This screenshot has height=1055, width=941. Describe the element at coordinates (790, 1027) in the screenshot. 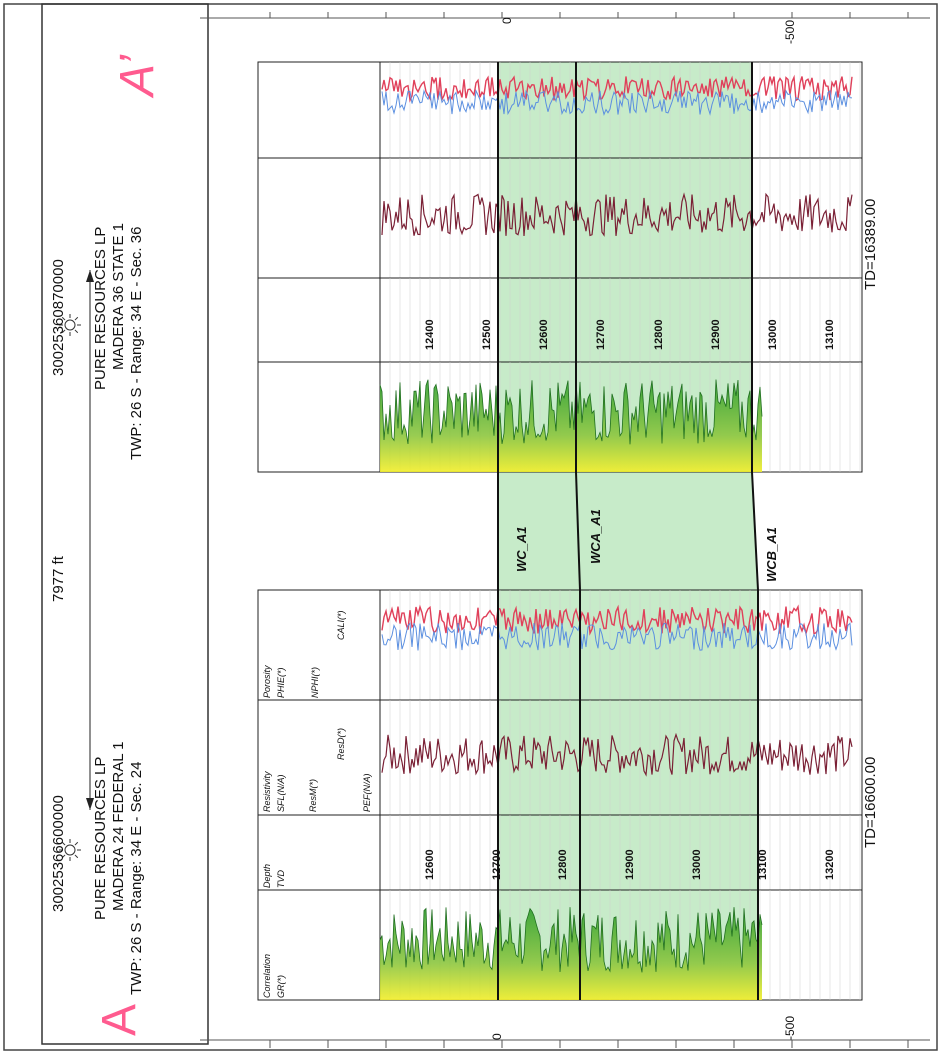

I see `scale-minus500-bottom: -500` at that location.